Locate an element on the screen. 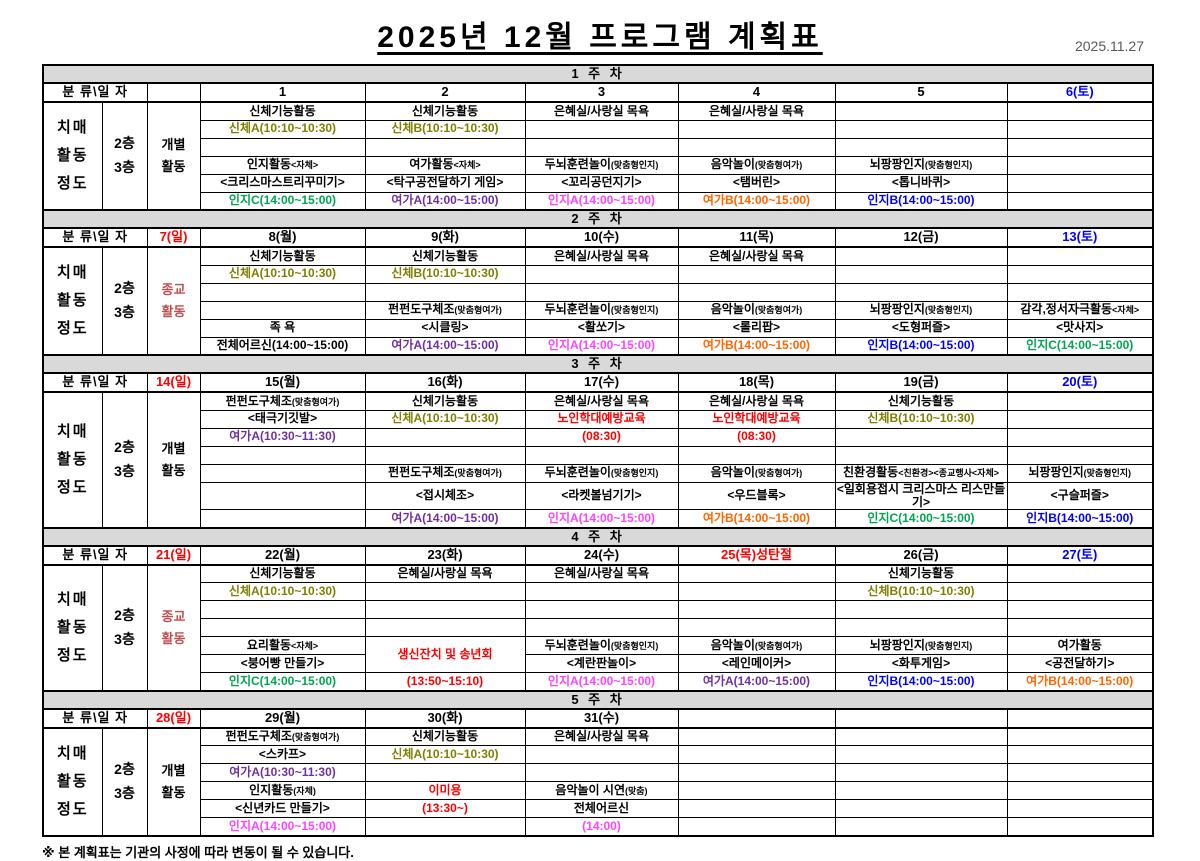 This screenshot has width=1200, height=861. schedule-cell: <롤리팝> is located at coordinates (756, 328).